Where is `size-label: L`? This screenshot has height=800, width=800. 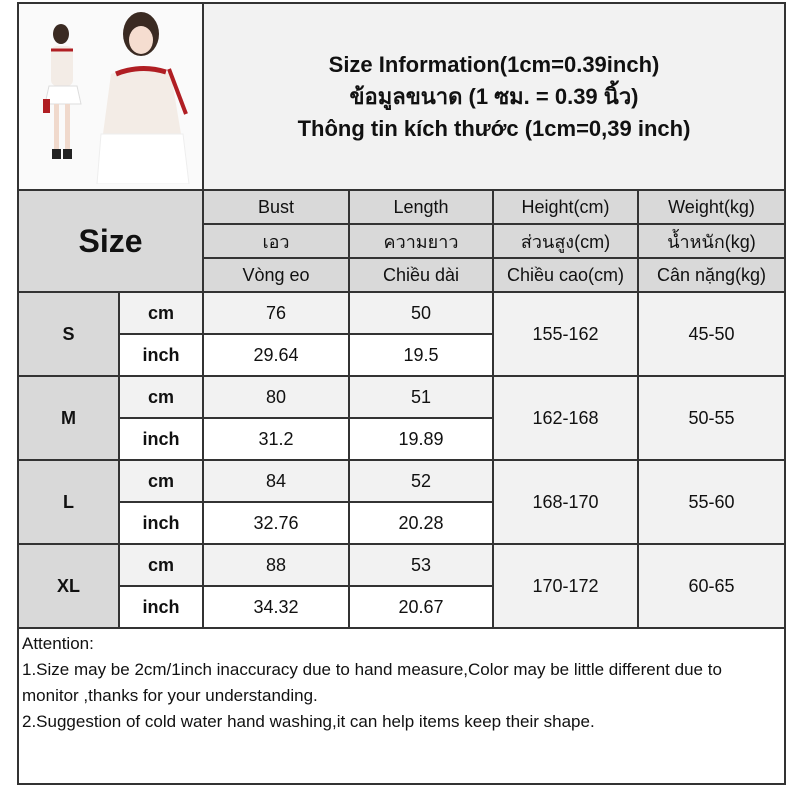 size-label: L is located at coordinates (68, 502).